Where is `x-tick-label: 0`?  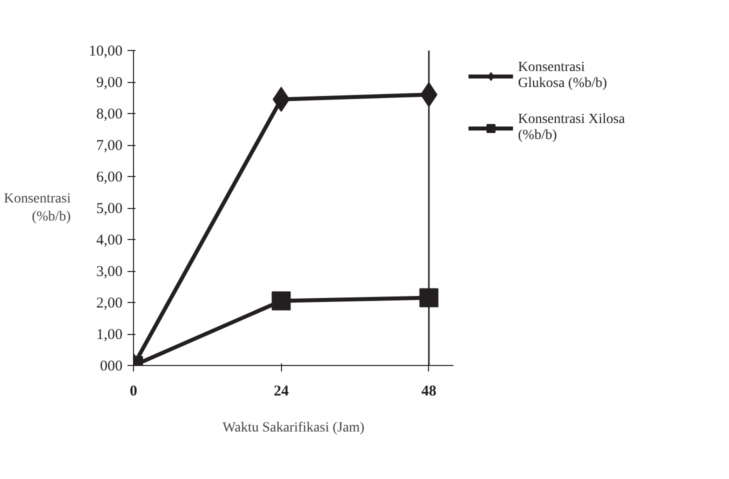
x-tick-label: 0 is located at coordinates (134, 392).